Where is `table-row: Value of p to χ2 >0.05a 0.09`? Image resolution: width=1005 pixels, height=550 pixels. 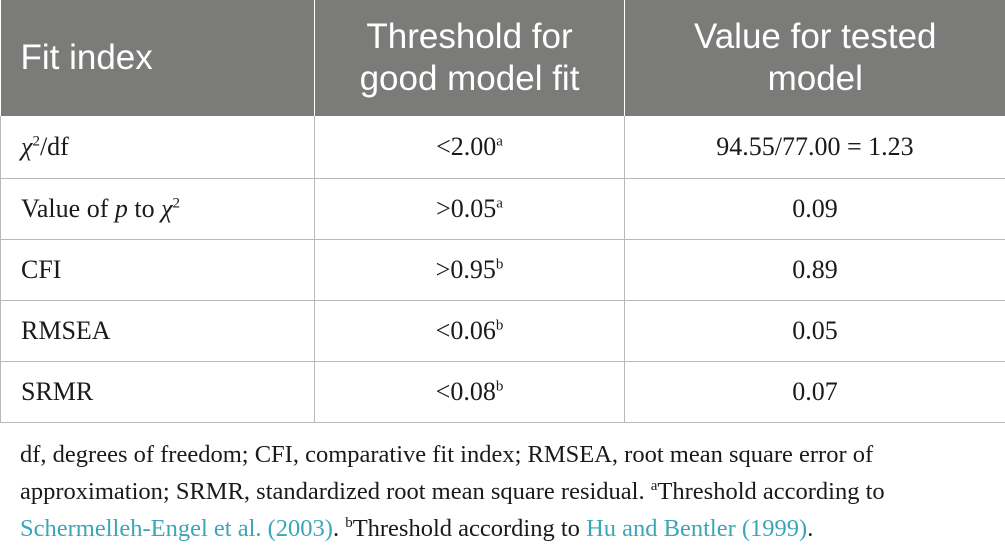 table-row: Value of p to χ2 >0.05a 0.09 is located at coordinates (502, 209).